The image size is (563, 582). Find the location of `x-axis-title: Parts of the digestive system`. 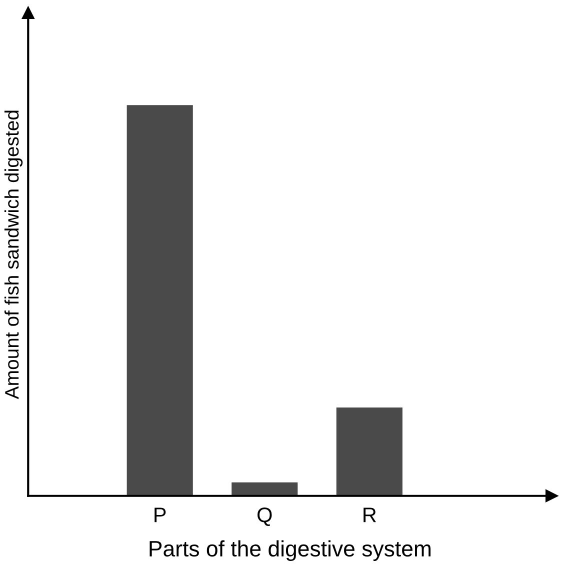

x-axis-title: Parts of the digestive system is located at coordinates (290, 550).